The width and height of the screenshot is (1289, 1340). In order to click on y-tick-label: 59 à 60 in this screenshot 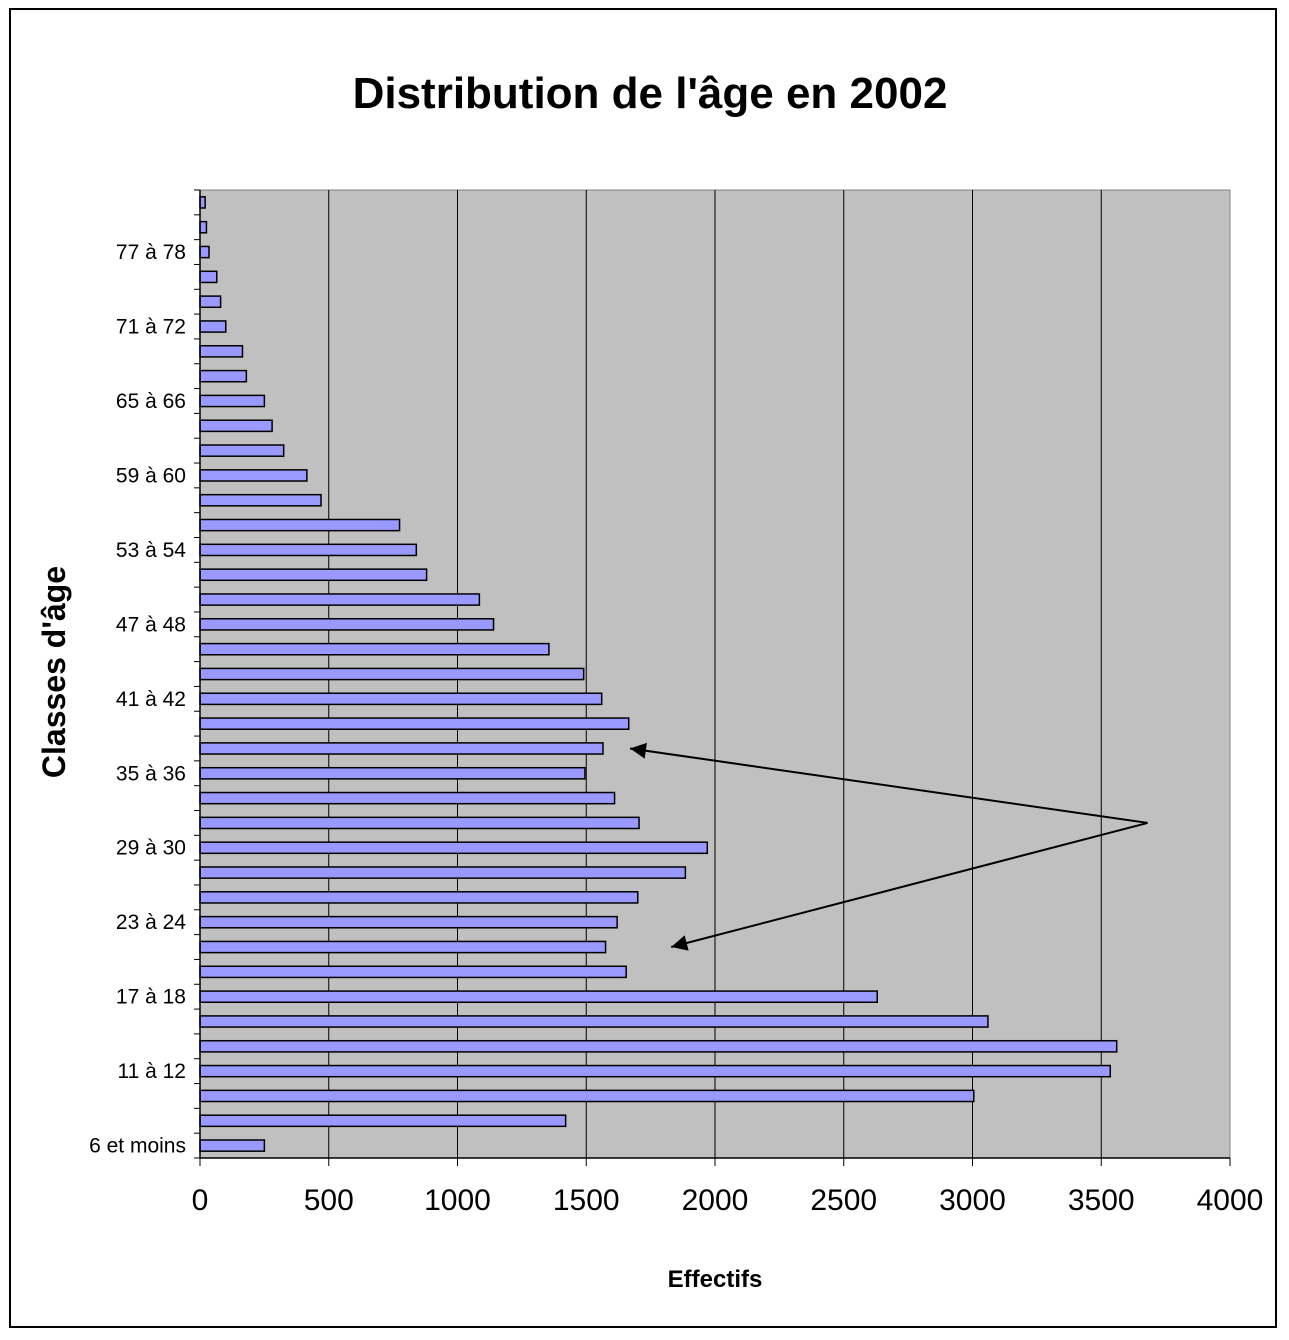, I will do `click(151, 475)`.